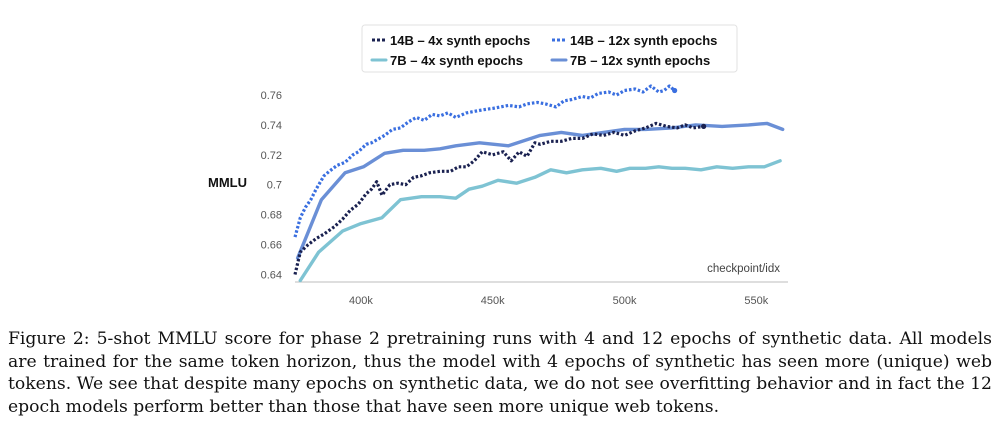 This screenshot has height=430, width=1000. What do you see at coordinates (271, 96) in the screenshot?
I see `y-tick-label: 0.76` at bounding box center [271, 96].